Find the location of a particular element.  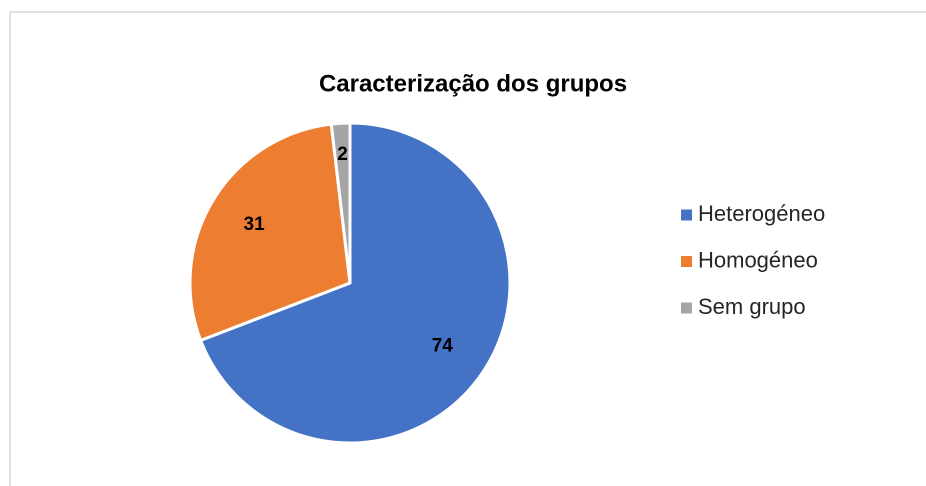

legend-label: Heterogéneo is located at coordinates (761, 213).